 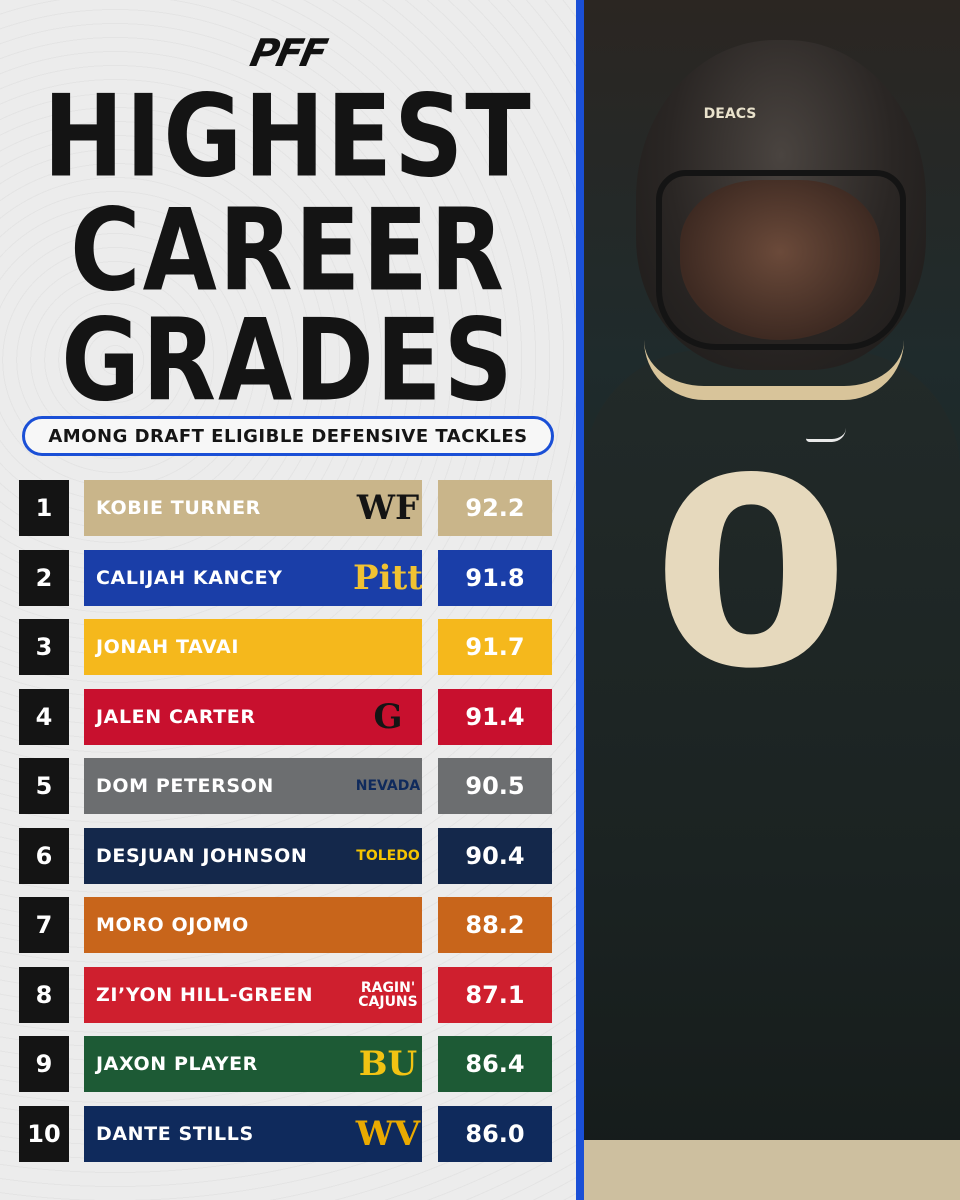 What do you see at coordinates (385, 647) in the screenshot?
I see `san-jose-state-spartan-icon` at bounding box center [385, 647].